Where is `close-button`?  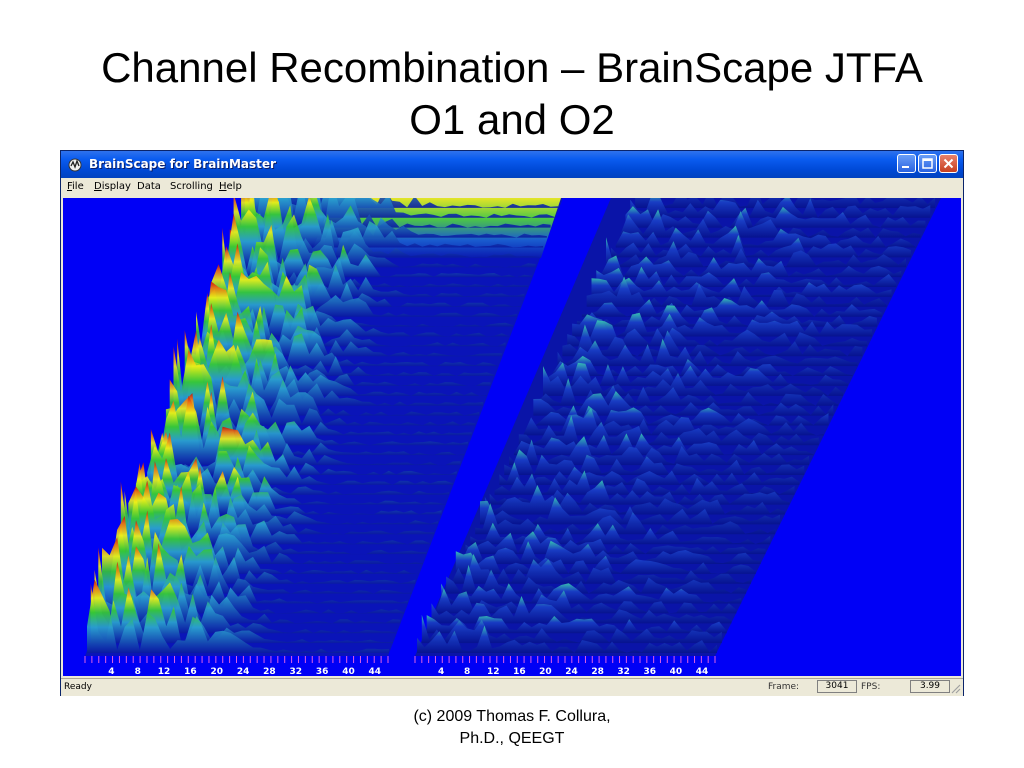 close-button is located at coordinates (948, 163).